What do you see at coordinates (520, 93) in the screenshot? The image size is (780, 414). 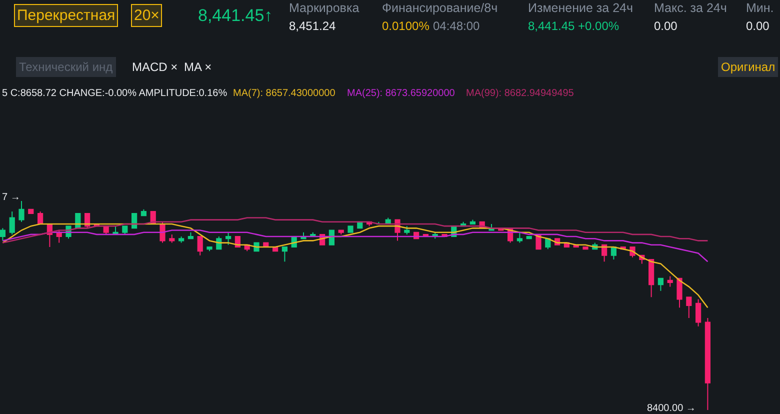 I see `text: MA(99): 8682.94949495` at bounding box center [520, 93].